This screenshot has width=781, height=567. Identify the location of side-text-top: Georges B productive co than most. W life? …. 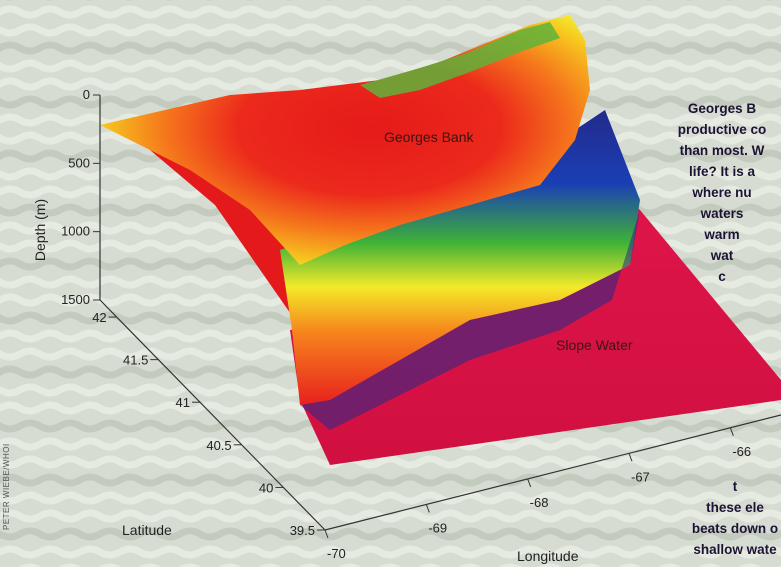
(716, 192).